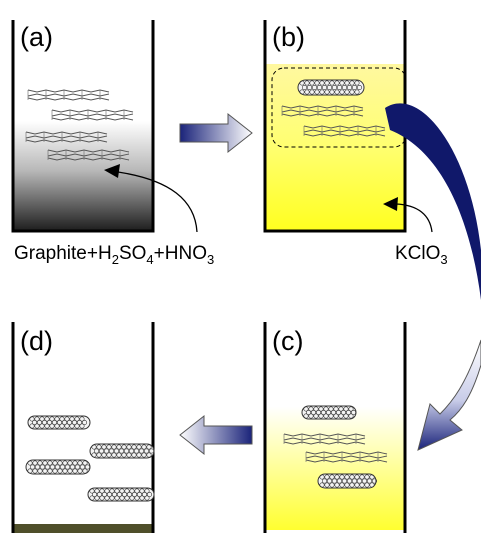 The height and width of the screenshot is (533, 481). I want to click on beaker-c, so click(335, 427).